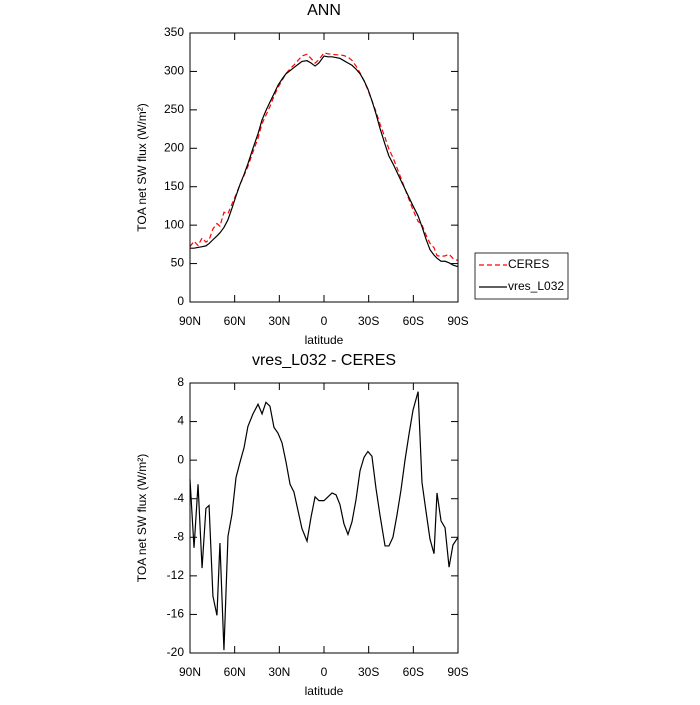  Describe the element at coordinates (174, 109) in the screenshot. I see `y-tick-label: 250` at that location.